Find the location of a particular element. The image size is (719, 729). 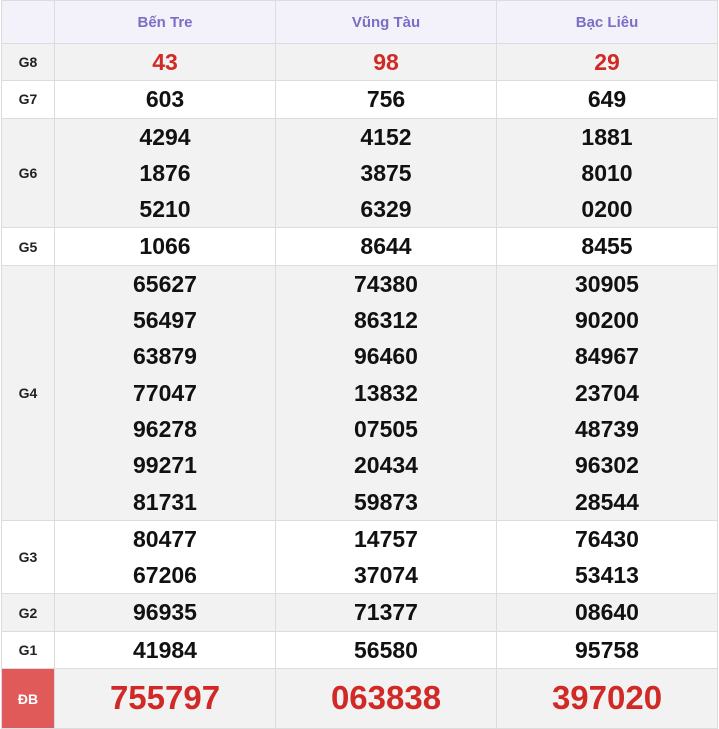

prize-cell: 4152 3875 6329 is located at coordinates (386, 173).